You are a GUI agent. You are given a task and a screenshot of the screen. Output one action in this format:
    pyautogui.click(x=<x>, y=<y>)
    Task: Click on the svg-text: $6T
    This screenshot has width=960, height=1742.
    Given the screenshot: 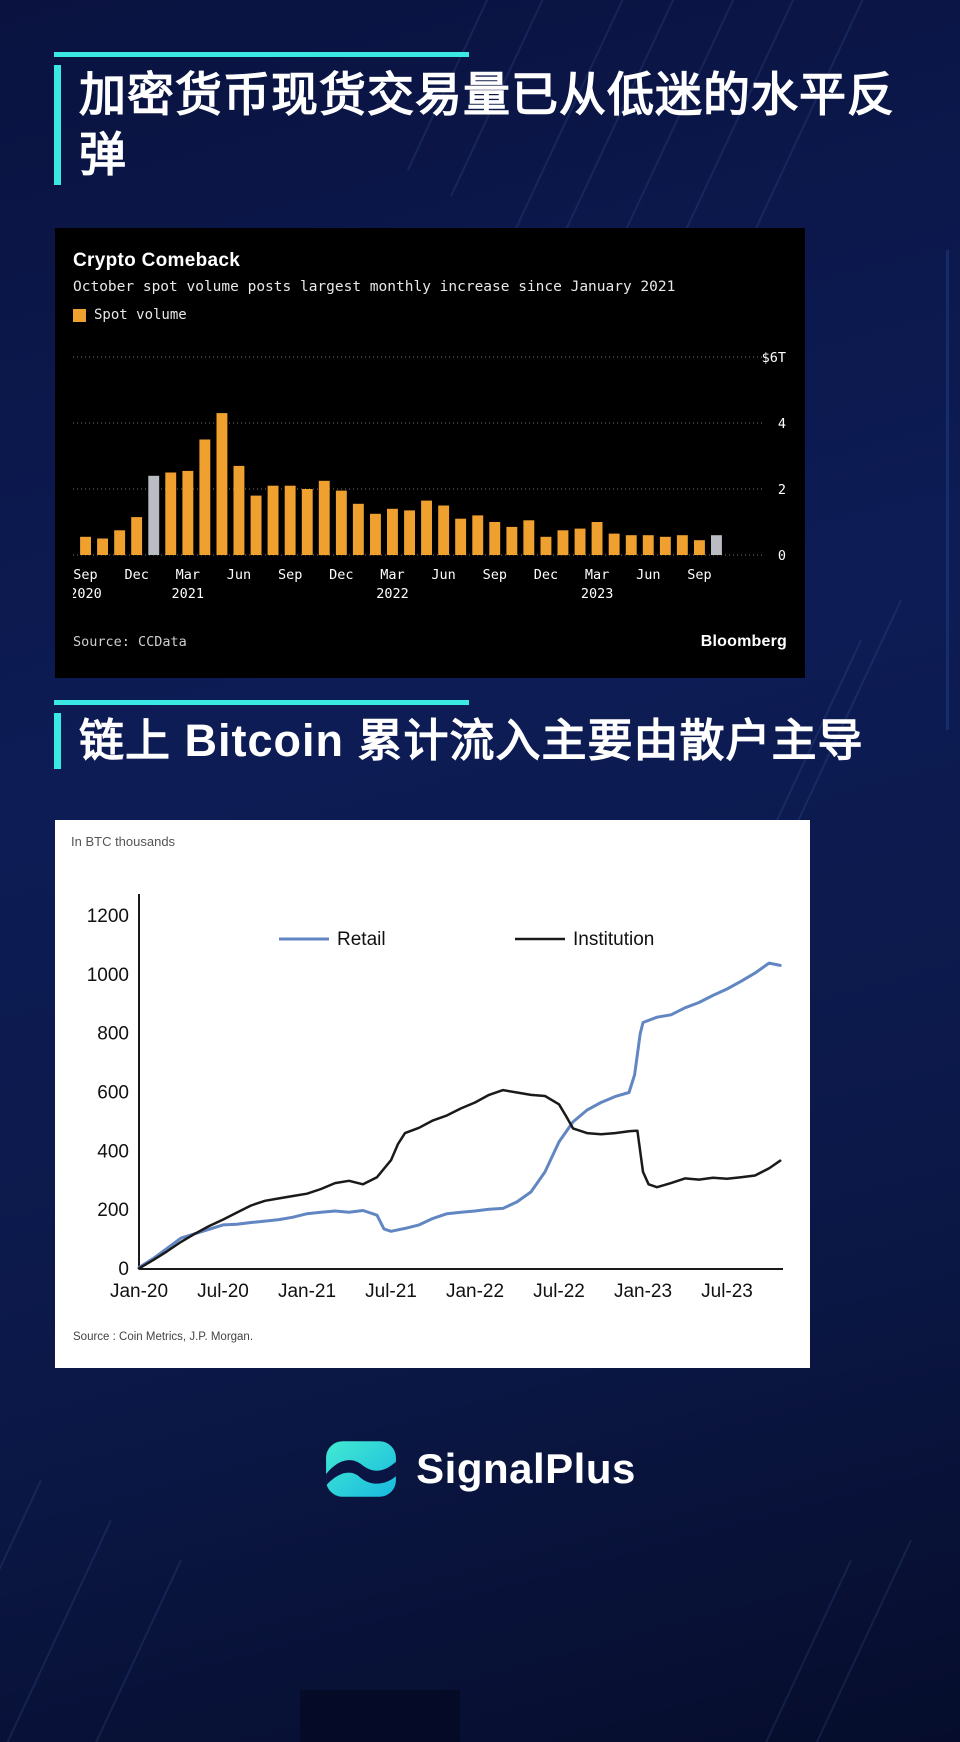 What is the action you would take?
    pyautogui.click(x=774, y=358)
    